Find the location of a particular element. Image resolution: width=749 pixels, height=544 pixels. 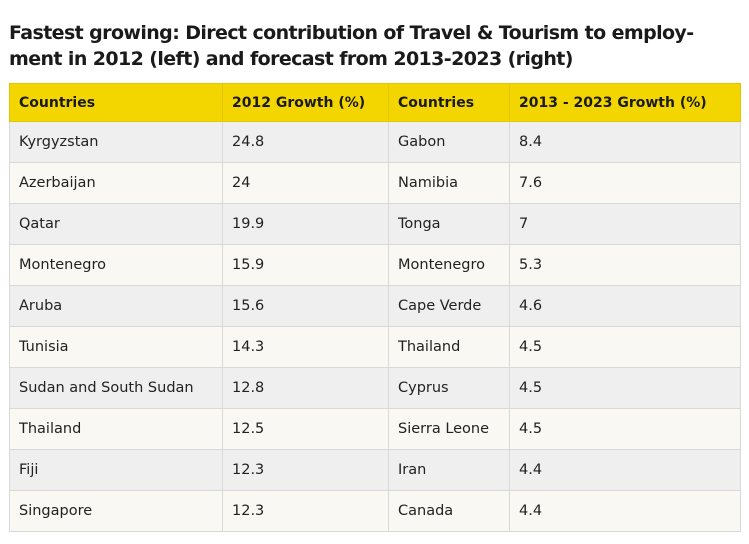

table-row: Thailand 12.5 Sierra Leone 4.5 is located at coordinates (375, 429).